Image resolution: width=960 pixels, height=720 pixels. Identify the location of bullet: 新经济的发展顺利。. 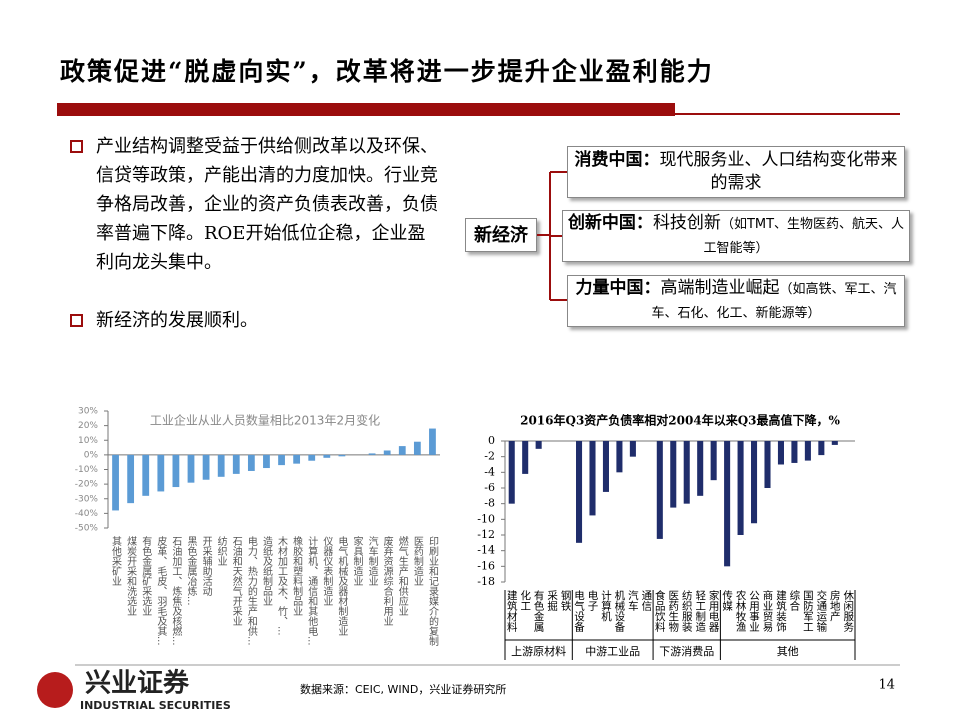
(255, 320).